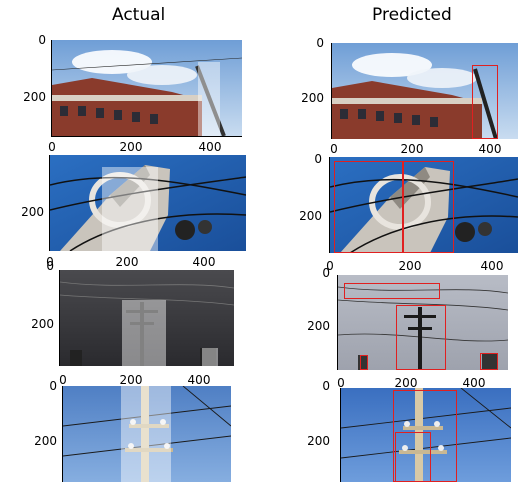 This screenshot has width=519, height=489. I want to click on row3-predicted-xtick: 400, so click(474, 383).